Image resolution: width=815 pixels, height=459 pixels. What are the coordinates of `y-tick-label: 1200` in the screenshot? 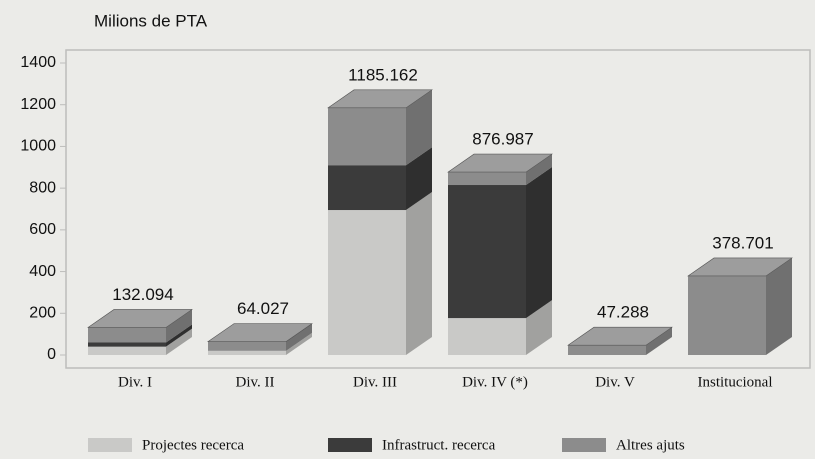 It's located at (38, 104).